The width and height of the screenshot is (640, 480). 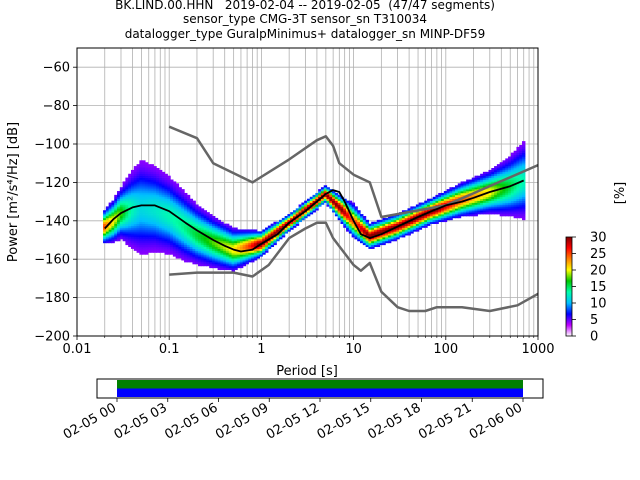 What do you see at coordinates (353, 172) in the screenshot?
I see `noise-model-high-line` at bounding box center [353, 172].